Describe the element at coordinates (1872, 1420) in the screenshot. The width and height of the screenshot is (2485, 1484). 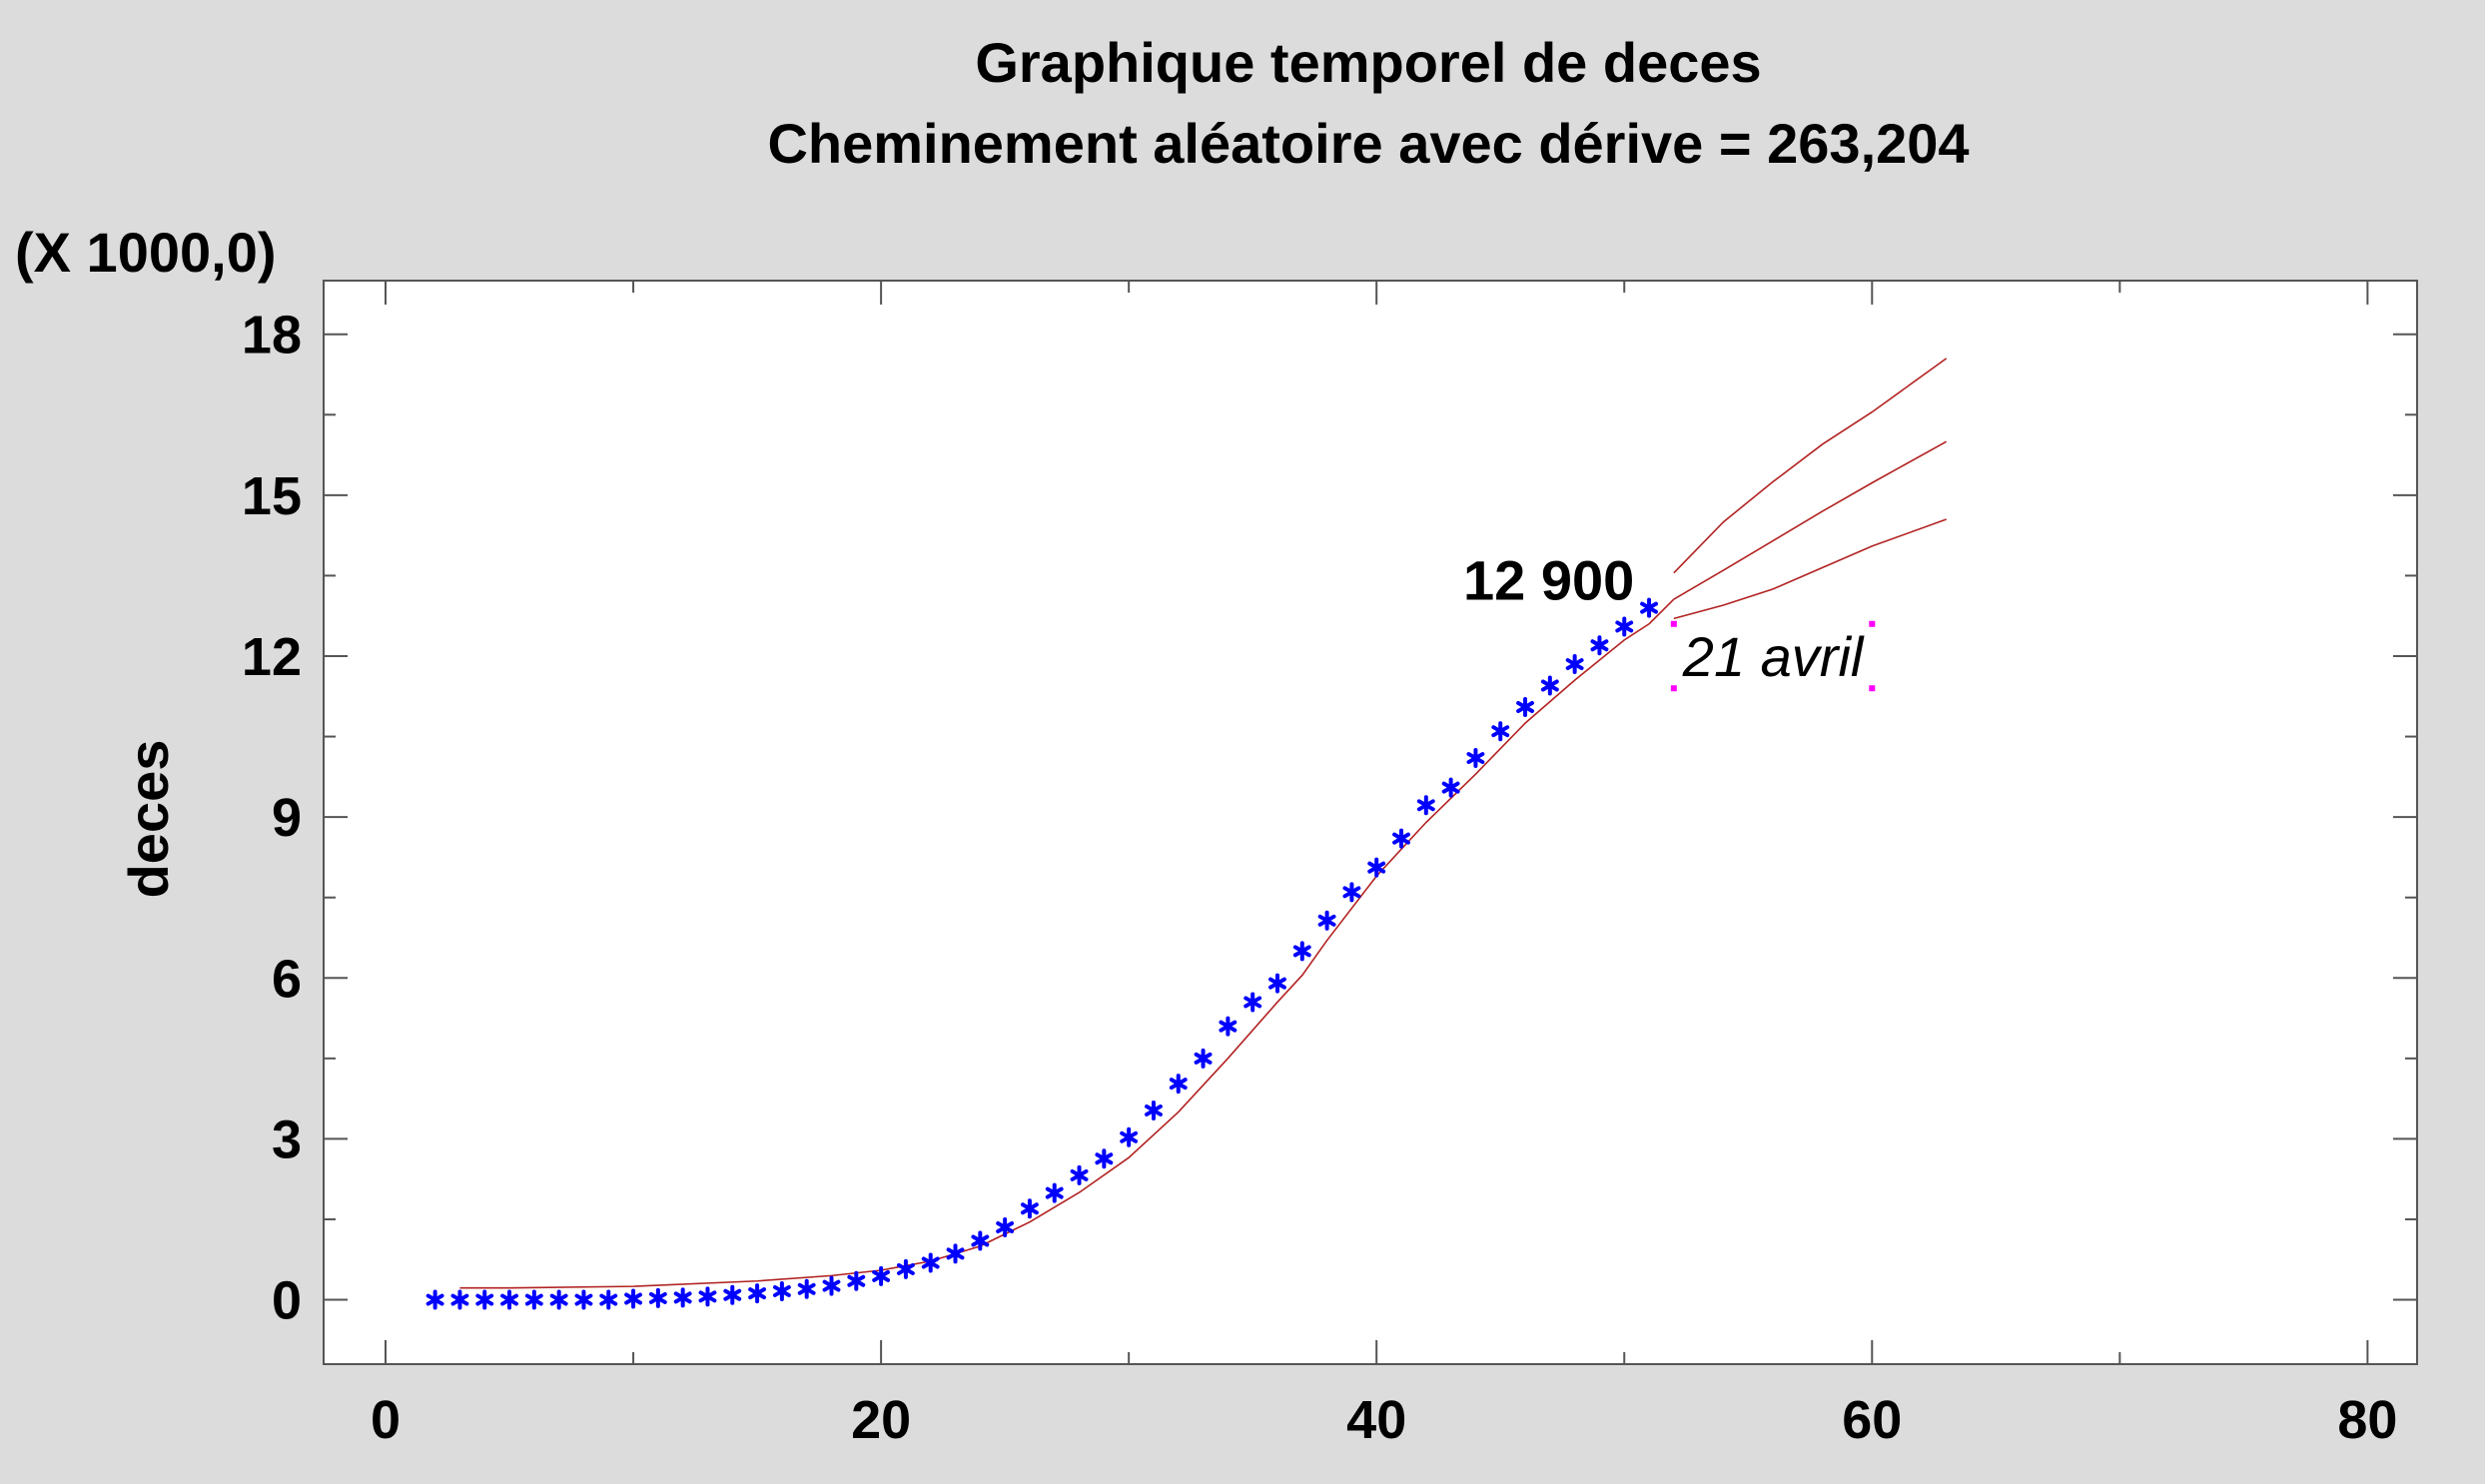
I see `x-tick-label: 60` at that location.